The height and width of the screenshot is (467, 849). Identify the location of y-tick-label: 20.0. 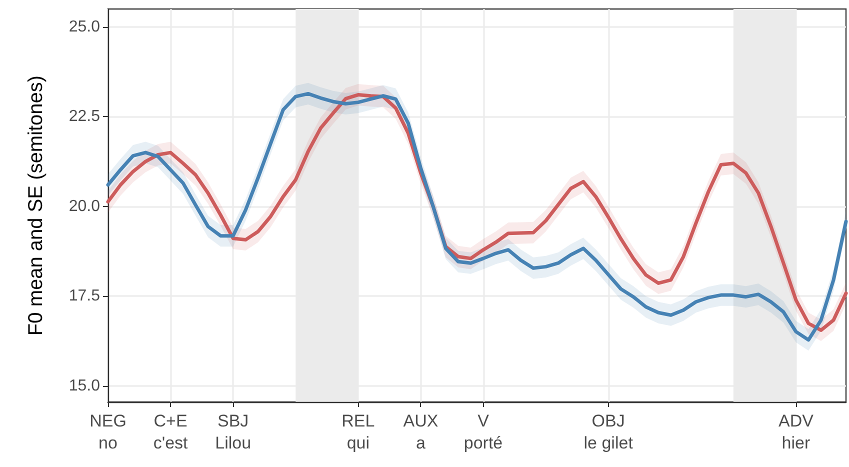
(84, 206).